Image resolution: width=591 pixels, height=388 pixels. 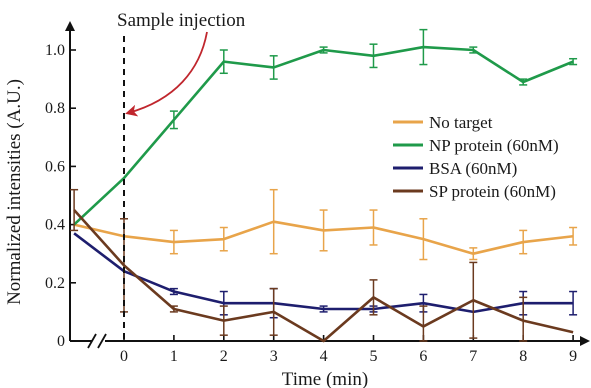 What do you see at coordinates (61, 341) in the screenshot?
I see `y-tick-label: 0` at bounding box center [61, 341].